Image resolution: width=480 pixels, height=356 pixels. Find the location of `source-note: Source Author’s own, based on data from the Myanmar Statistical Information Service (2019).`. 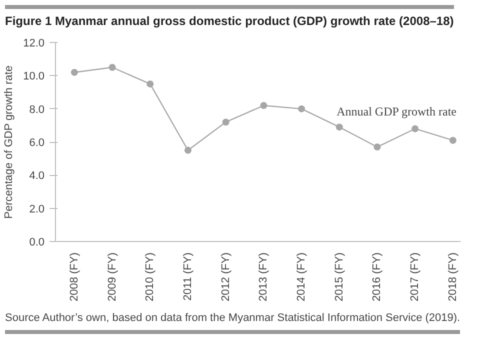

source-note: Source Author’s own, based on data from the Myanmar Statistical Information Service (2019). is located at coordinates (232, 318).